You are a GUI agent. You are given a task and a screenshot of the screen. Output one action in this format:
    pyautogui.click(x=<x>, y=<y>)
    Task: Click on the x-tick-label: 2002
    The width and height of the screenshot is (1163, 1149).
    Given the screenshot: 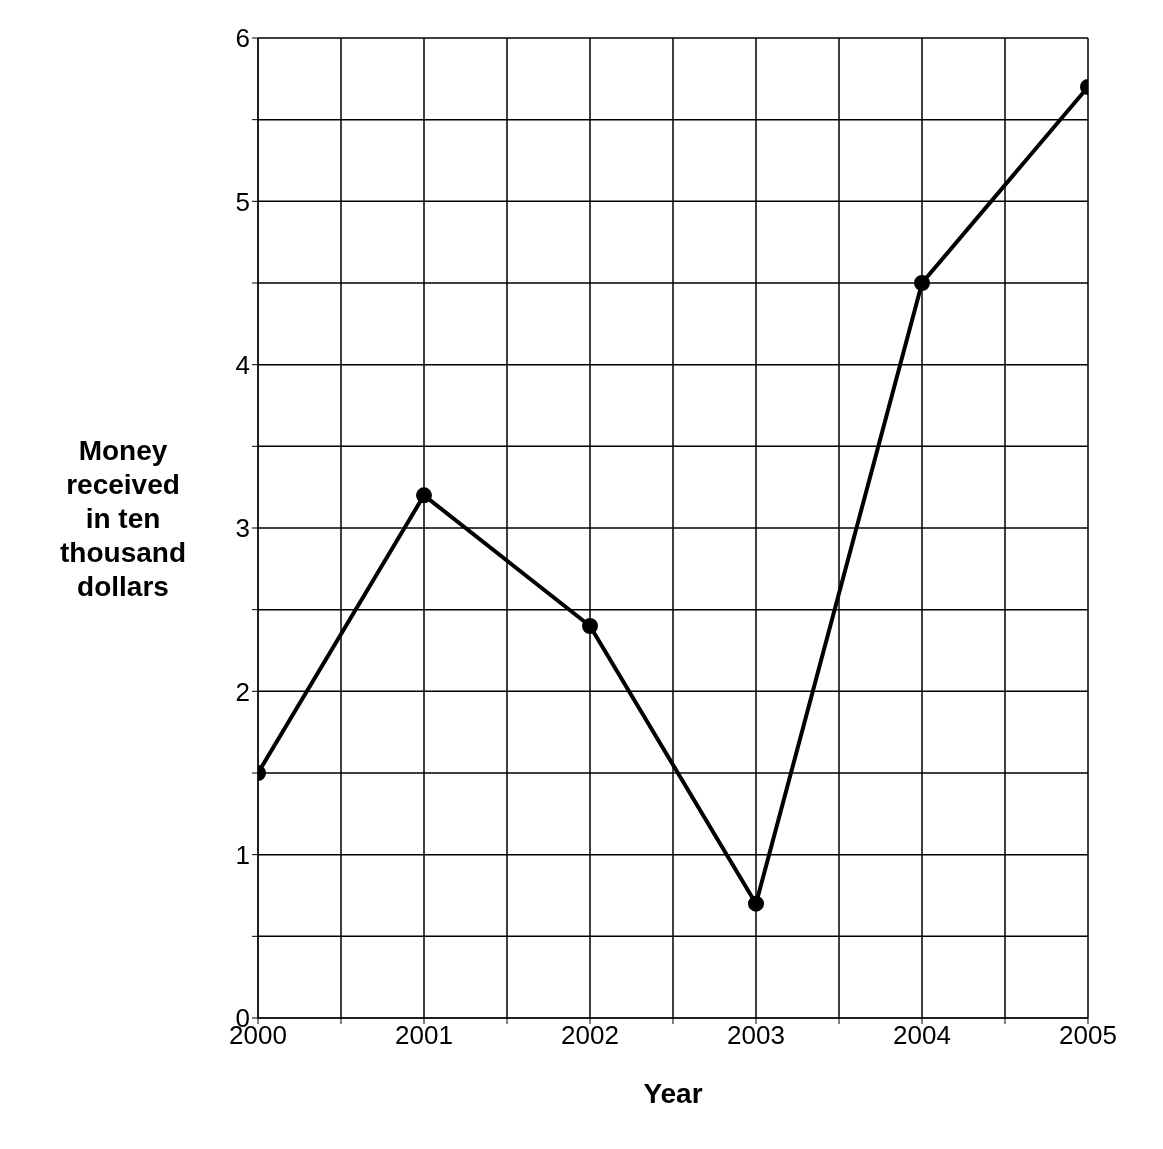 What is the action you would take?
    pyautogui.click(x=590, y=1035)
    